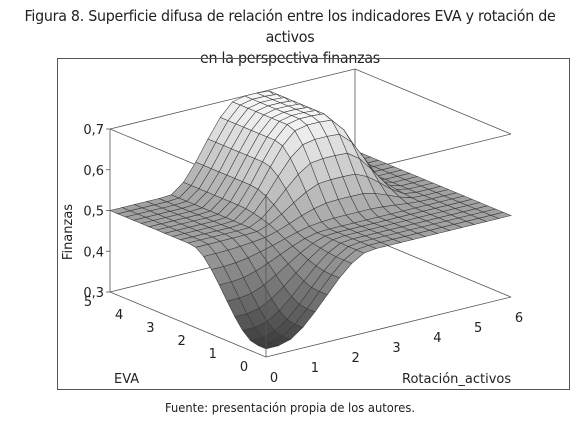 The height and width of the screenshot is (427, 580). What do you see at coordinates (150, 328) in the screenshot?
I see `y-tick-label: 3` at bounding box center [150, 328].